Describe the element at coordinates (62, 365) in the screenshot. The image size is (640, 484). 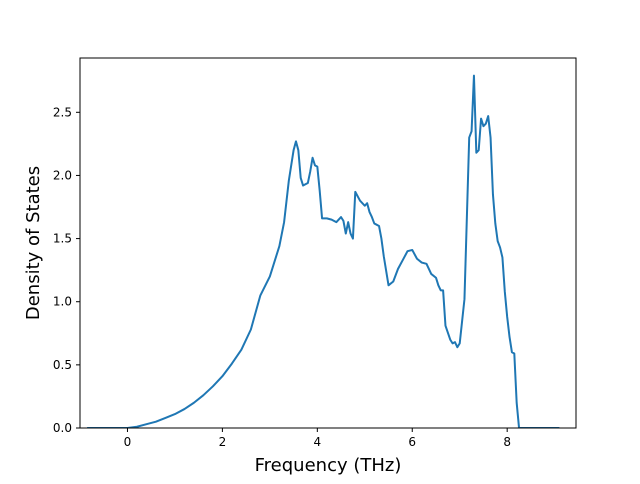
I see `y-tick-label: 0.5` at that location.